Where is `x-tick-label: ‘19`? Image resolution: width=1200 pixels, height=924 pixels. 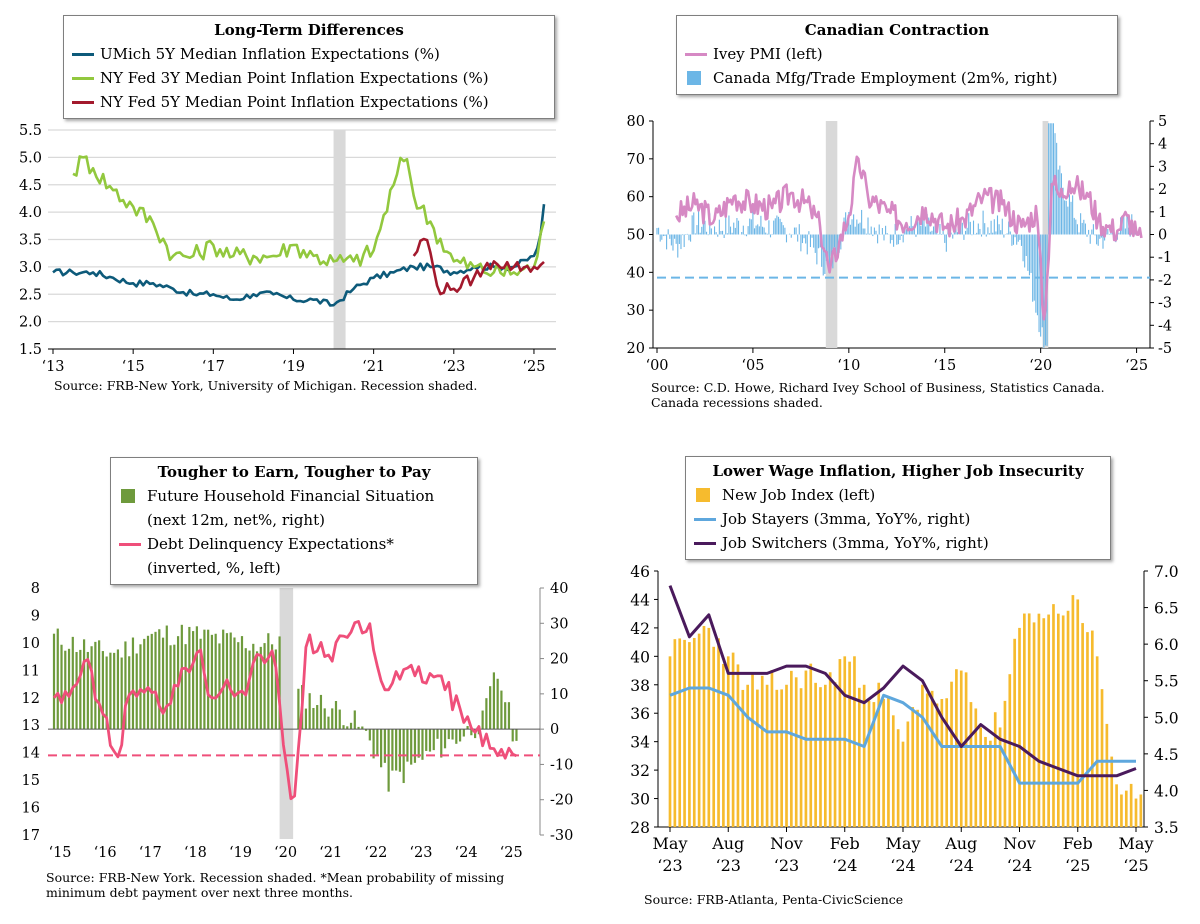
x-tick-label: ‘19 is located at coordinates (240, 853).